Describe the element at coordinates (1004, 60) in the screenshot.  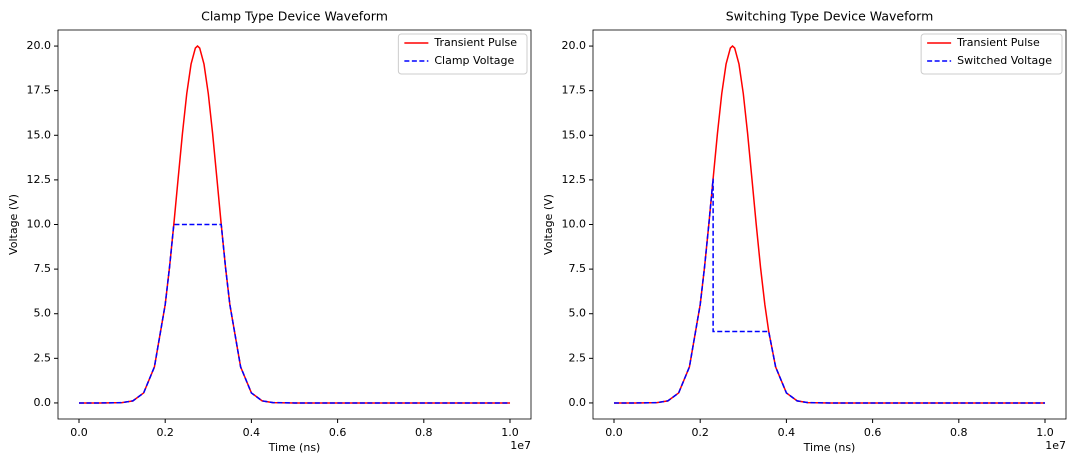
I see `legend-label: Switched Voltage` at that location.